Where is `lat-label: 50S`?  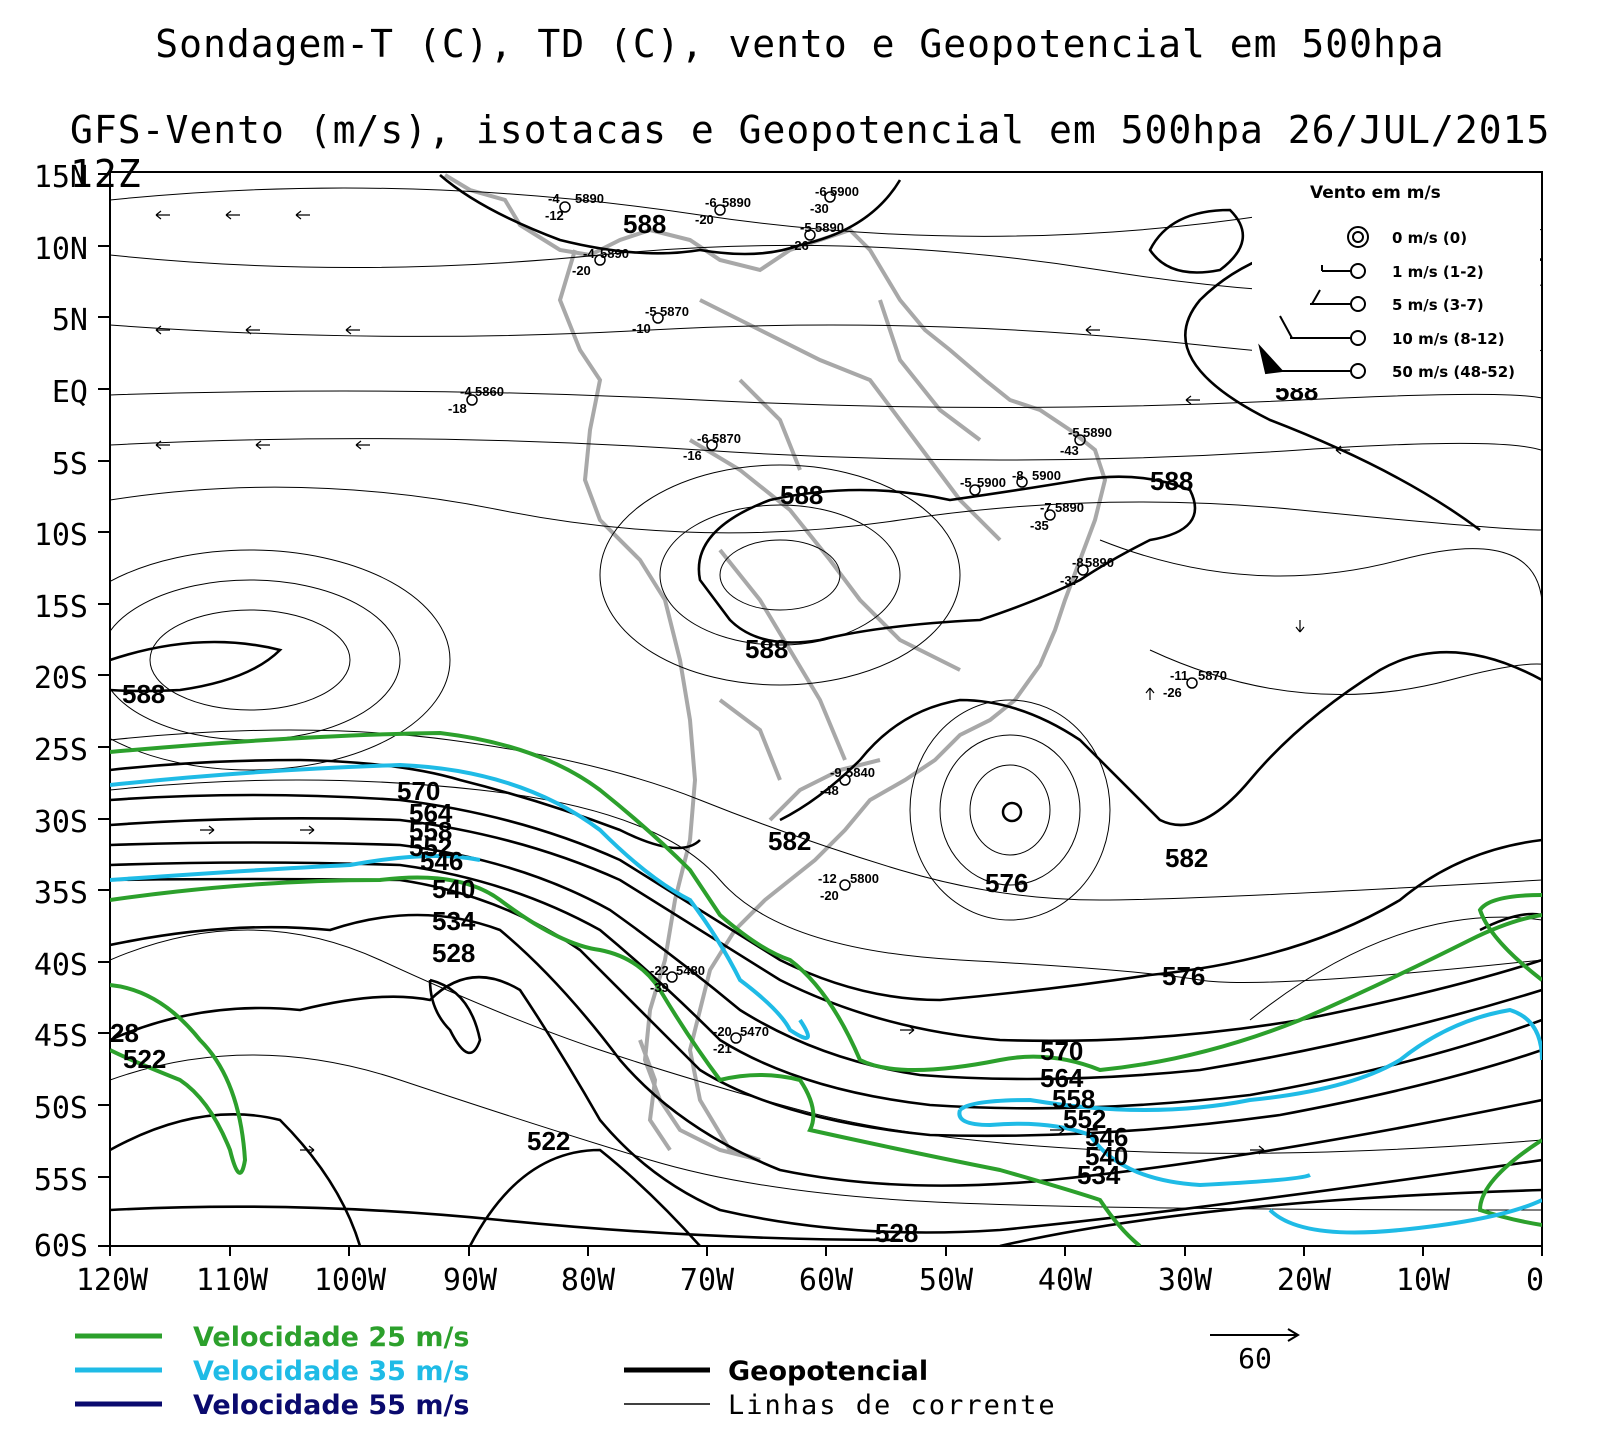 lat-label: 50S is located at coordinates (61, 1108).